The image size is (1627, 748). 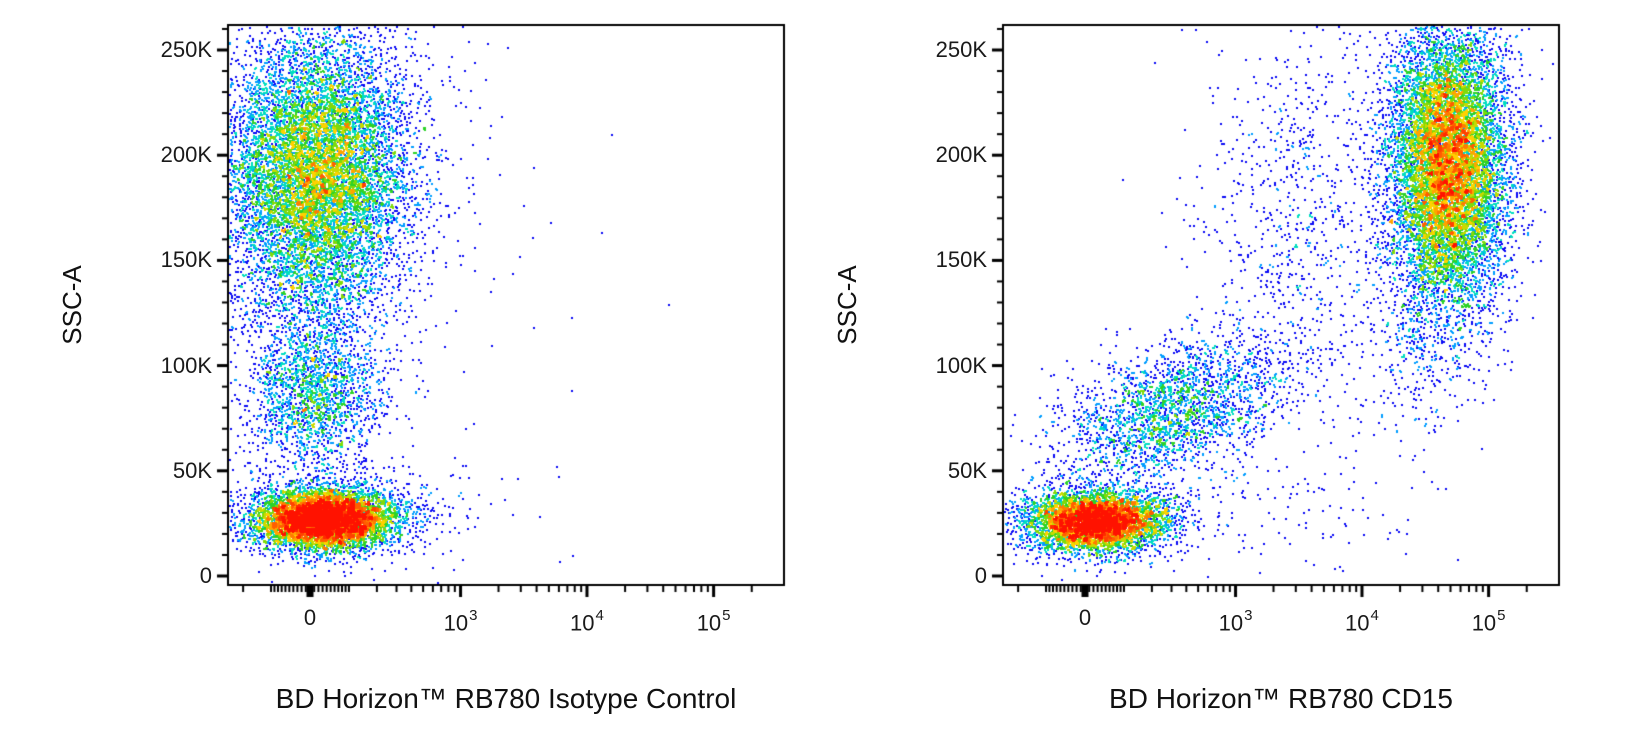 I want to click on x-axis-title-cd15: BD Horizon™ RB780 CD15, so click(x=1281, y=698).